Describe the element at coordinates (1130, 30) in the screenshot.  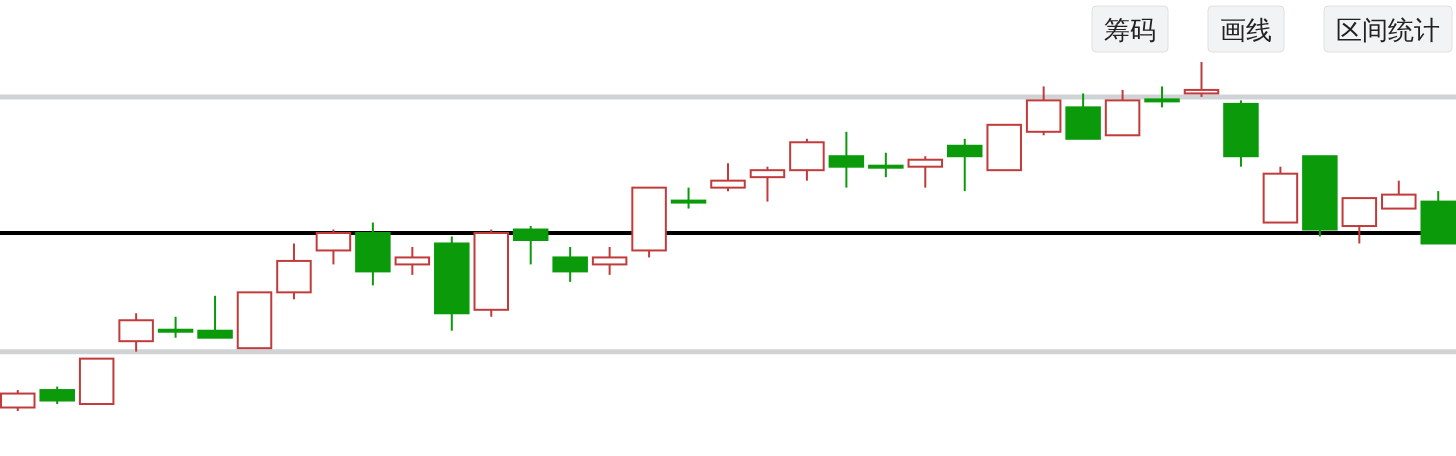
I see `text: 筹码` at that location.